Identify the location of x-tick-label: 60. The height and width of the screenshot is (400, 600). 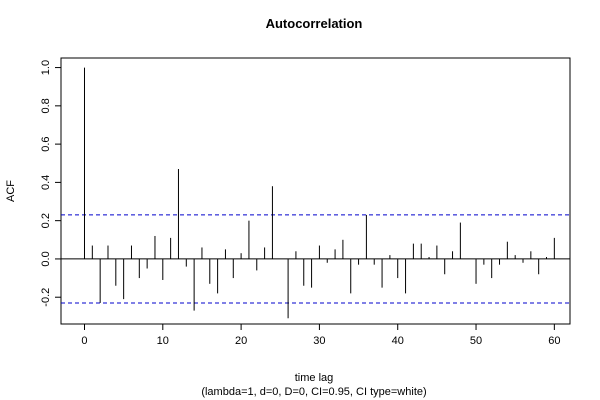
(554, 341).